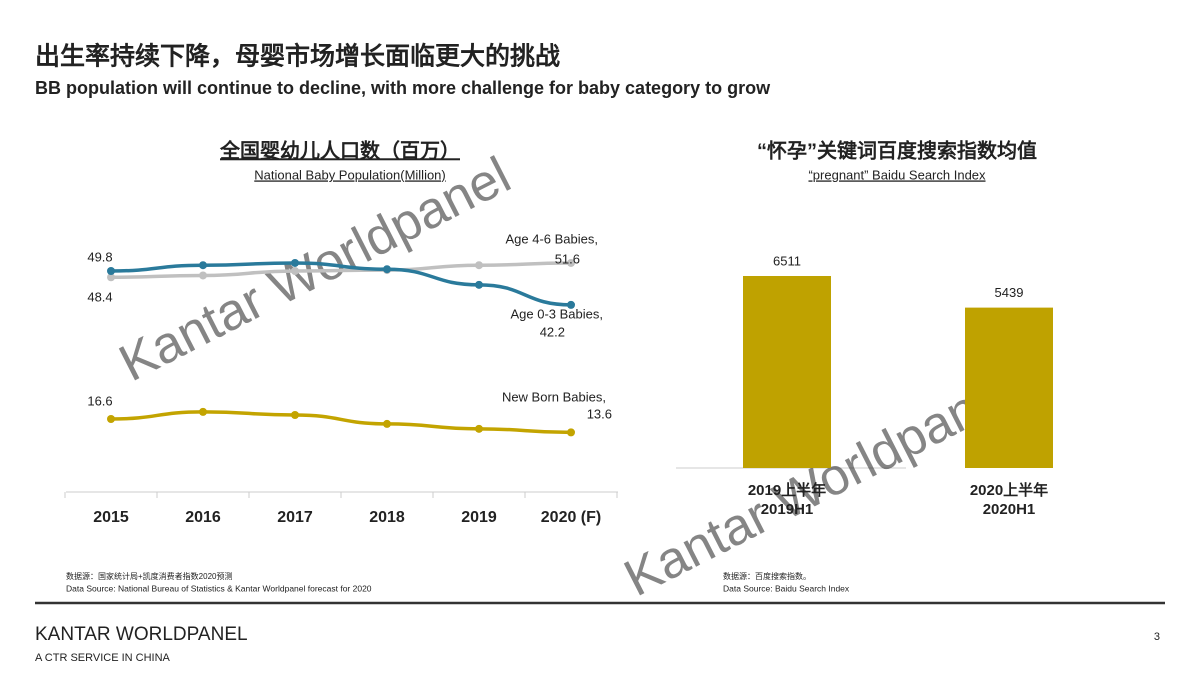 Image resolution: width=1200 pixels, height=680 pixels. Describe the element at coordinates (552, 331) in the screenshot. I see `data-label: 42.2` at that location.